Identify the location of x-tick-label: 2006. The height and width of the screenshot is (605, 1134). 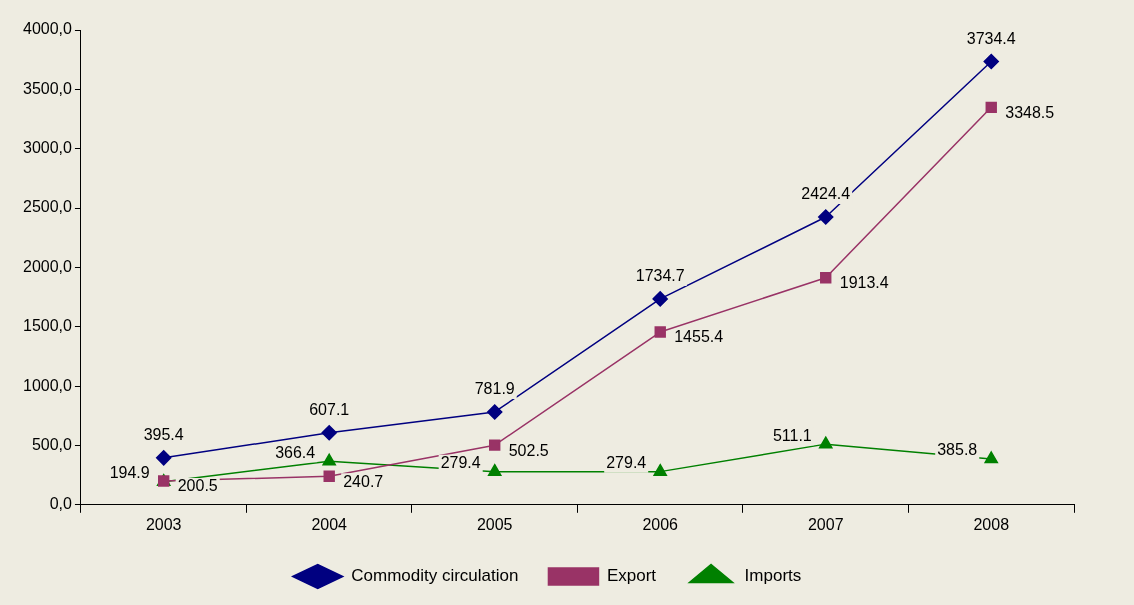
(660, 524).